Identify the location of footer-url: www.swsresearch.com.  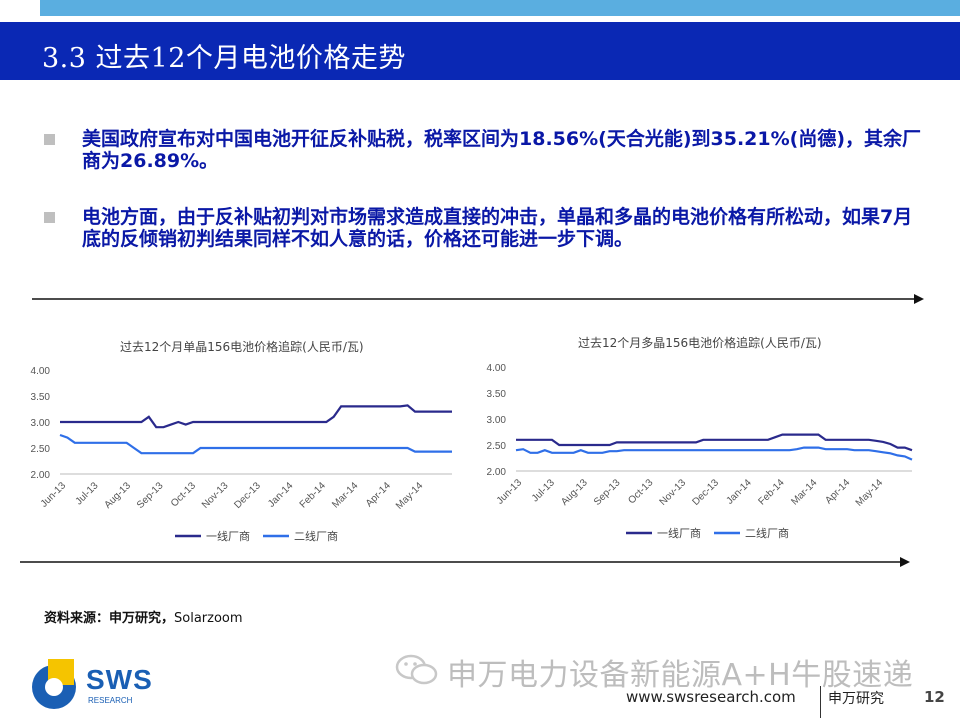
(711, 697).